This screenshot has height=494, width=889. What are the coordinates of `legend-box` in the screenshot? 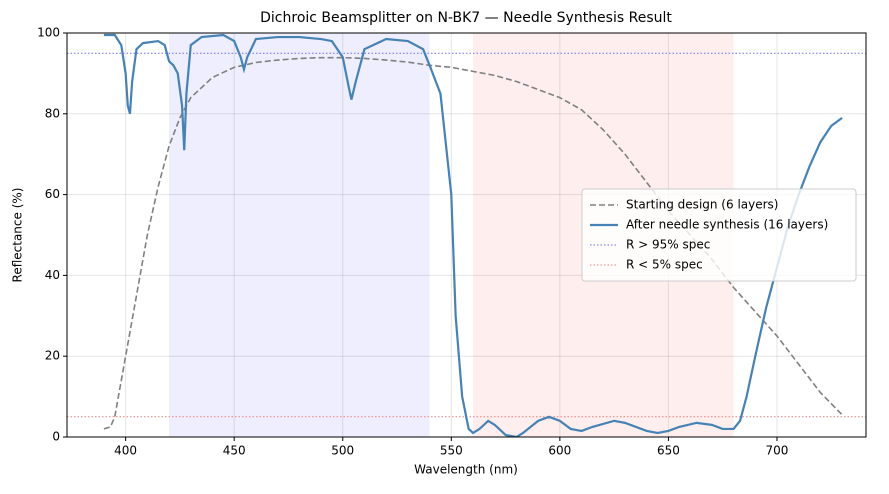 It's located at (719, 235).